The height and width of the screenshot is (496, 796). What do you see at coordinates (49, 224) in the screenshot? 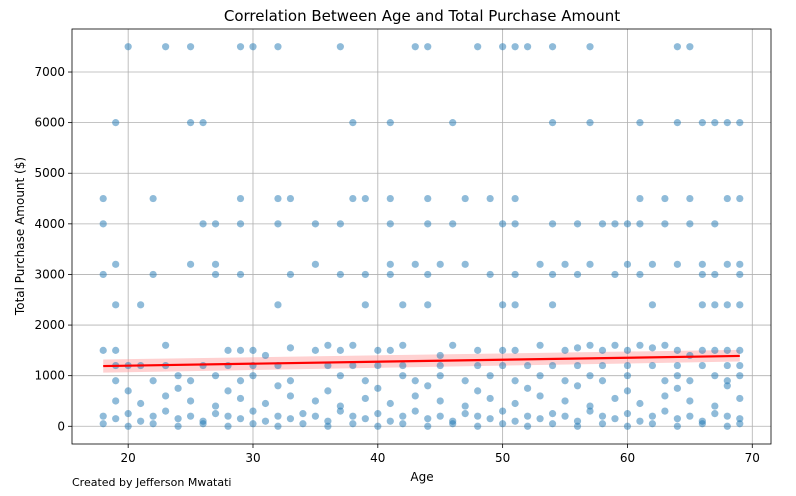
I see `y-tick-label: 4000` at bounding box center [49, 224].